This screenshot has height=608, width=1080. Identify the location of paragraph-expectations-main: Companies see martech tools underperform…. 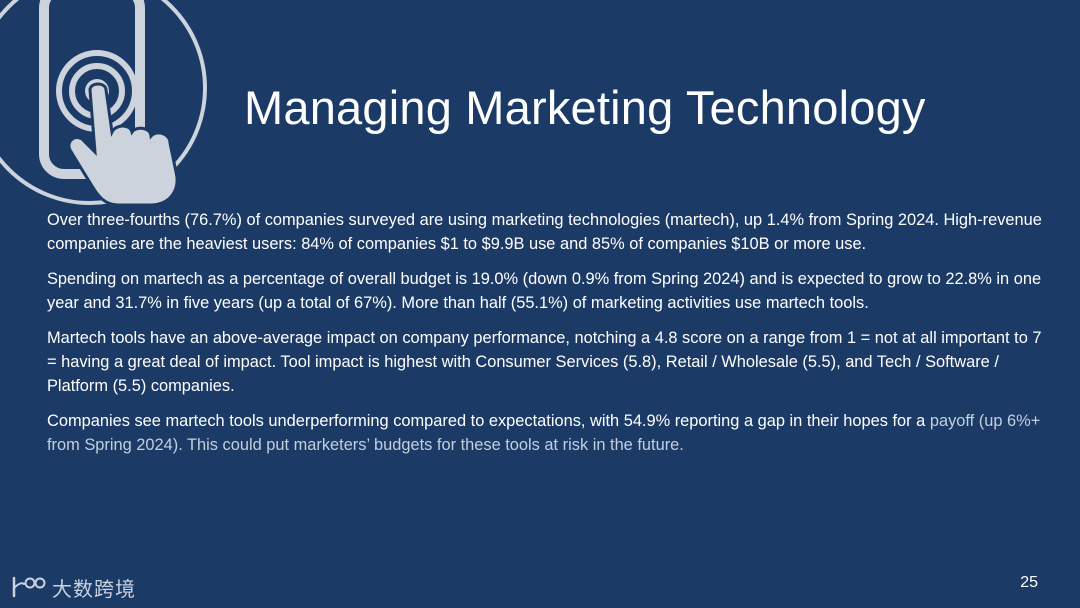
(486, 421).